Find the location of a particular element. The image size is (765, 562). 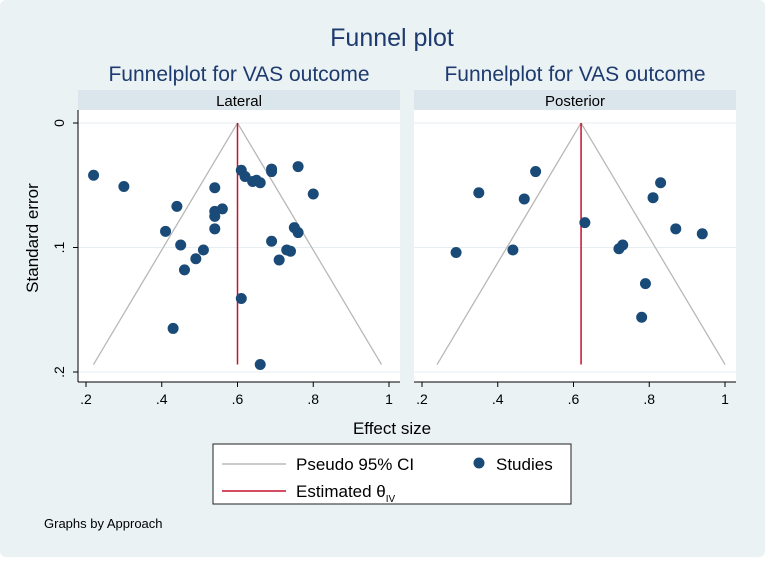

figure-title: Funnel plot is located at coordinates (392, 38).